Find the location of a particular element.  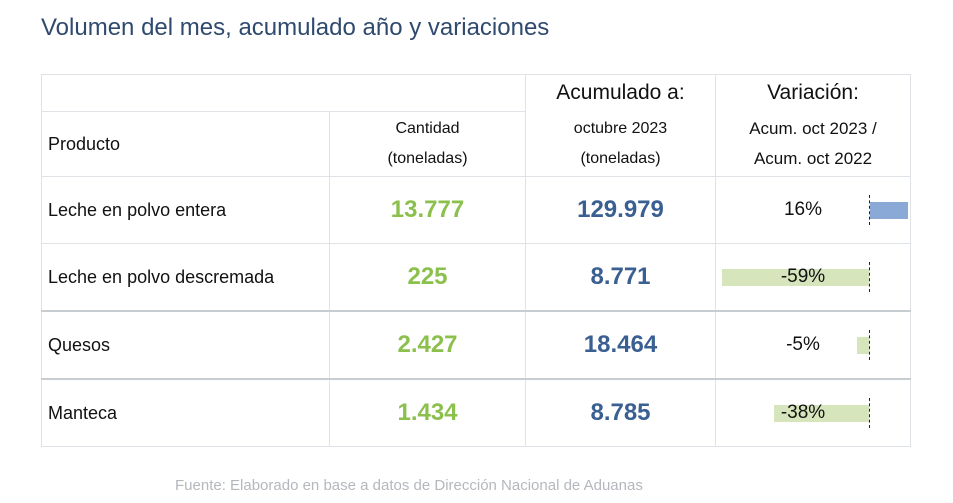

row-acumulado: 8.771 is located at coordinates (620, 277).